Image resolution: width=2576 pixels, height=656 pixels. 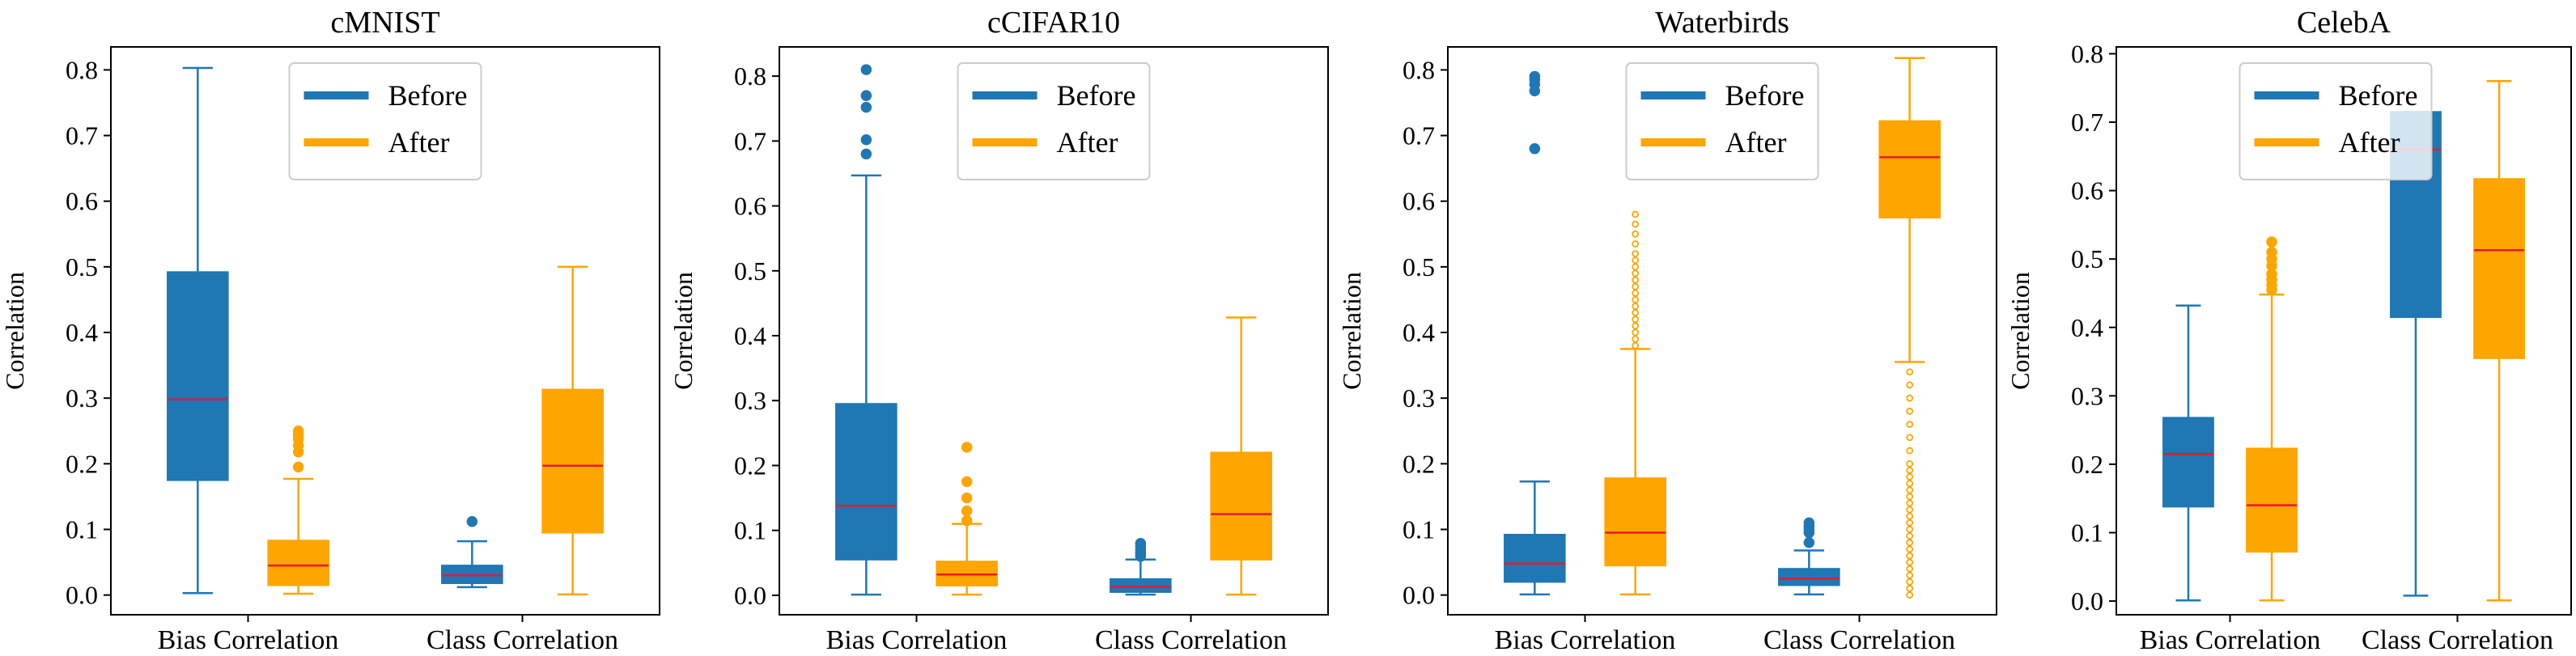 I want to click on chart-title: cMNIST, so click(x=384, y=23).